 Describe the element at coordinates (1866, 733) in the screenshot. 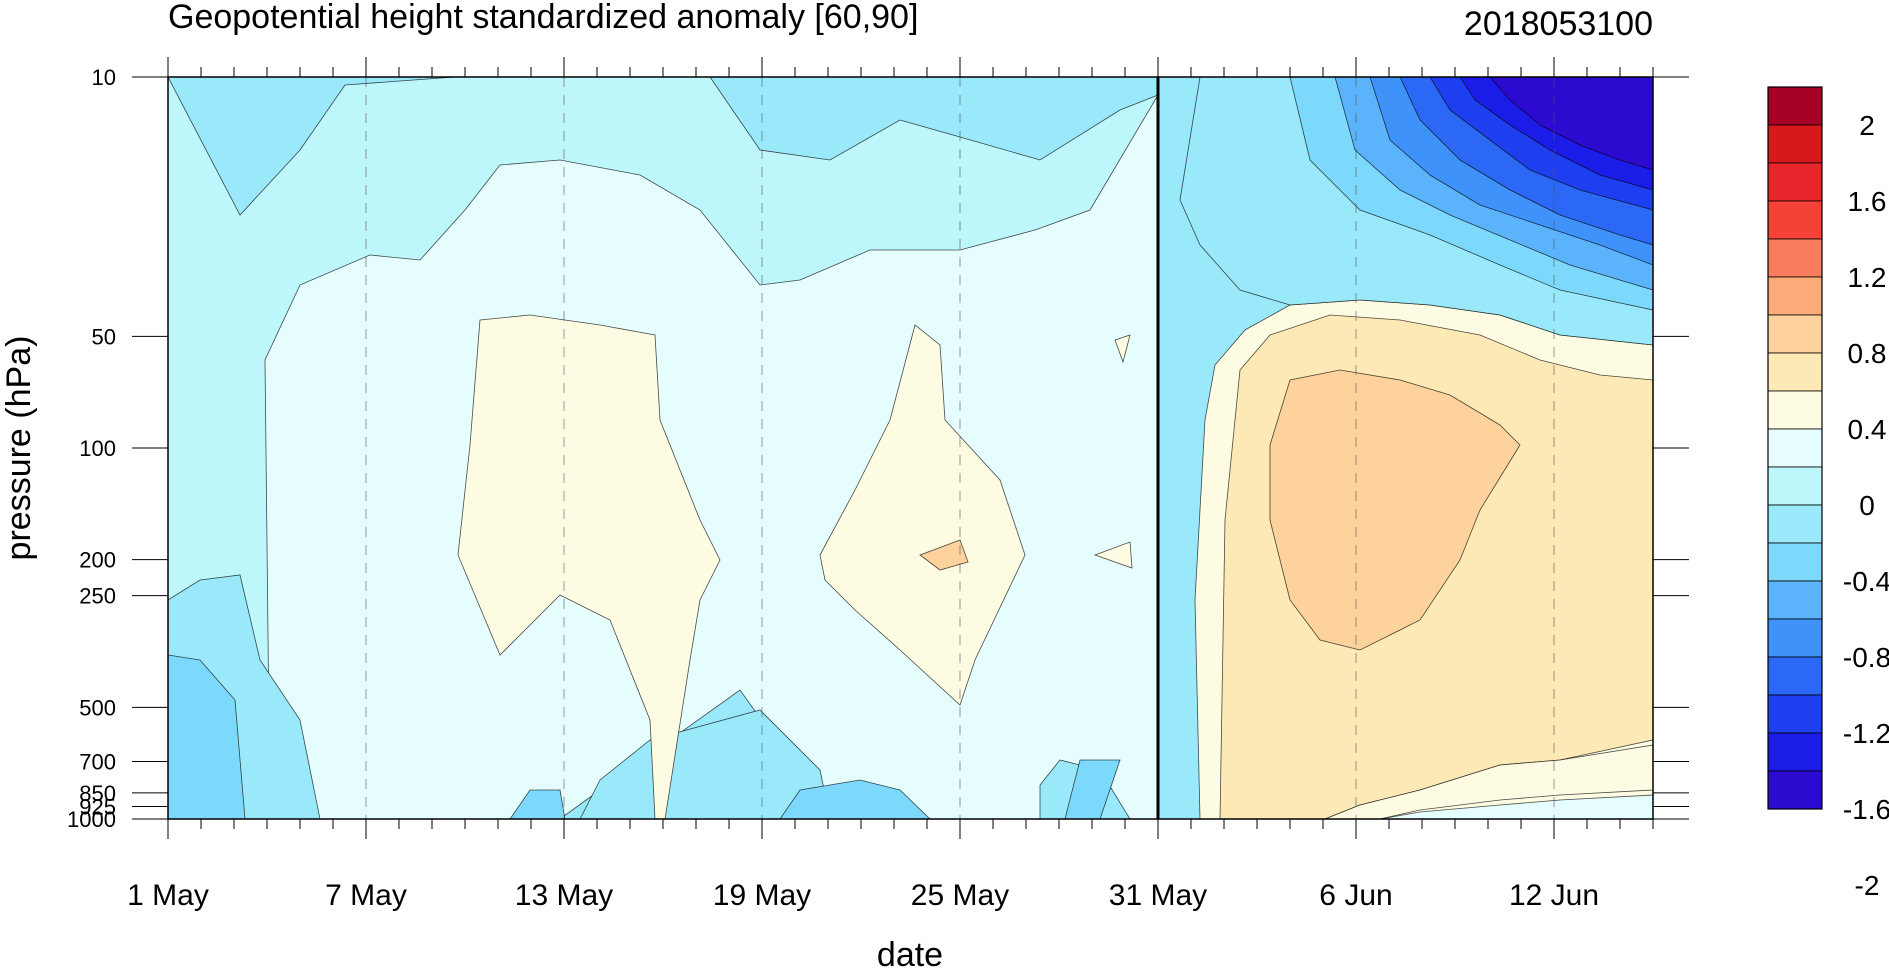

I see `colorbar-label: -1.2` at that location.